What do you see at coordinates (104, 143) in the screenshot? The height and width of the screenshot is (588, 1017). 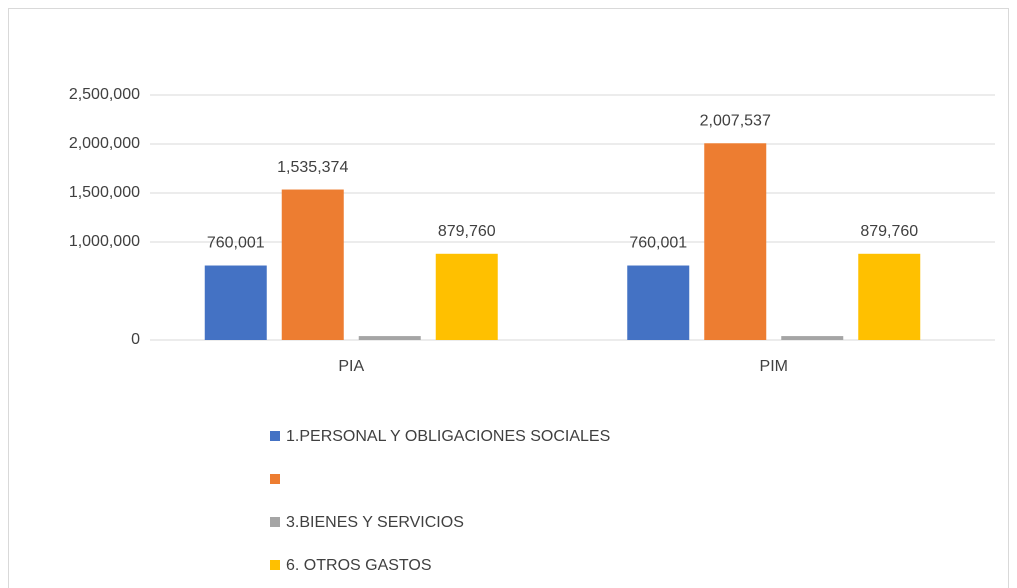 I see `y-tick-label: 2,000,000` at bounding box center [104, 143].